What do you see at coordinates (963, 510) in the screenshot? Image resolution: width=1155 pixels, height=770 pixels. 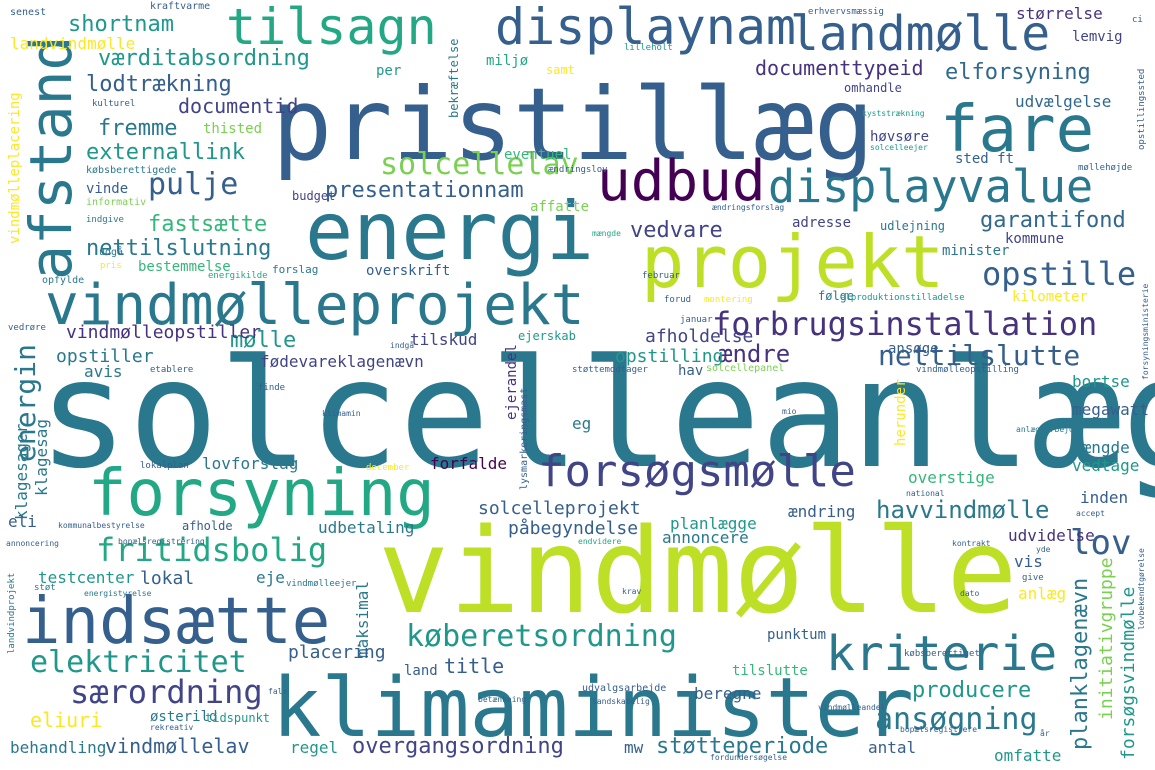 I see `word-havvindmolle: havvindmølle` at bounding box center [963, 510].